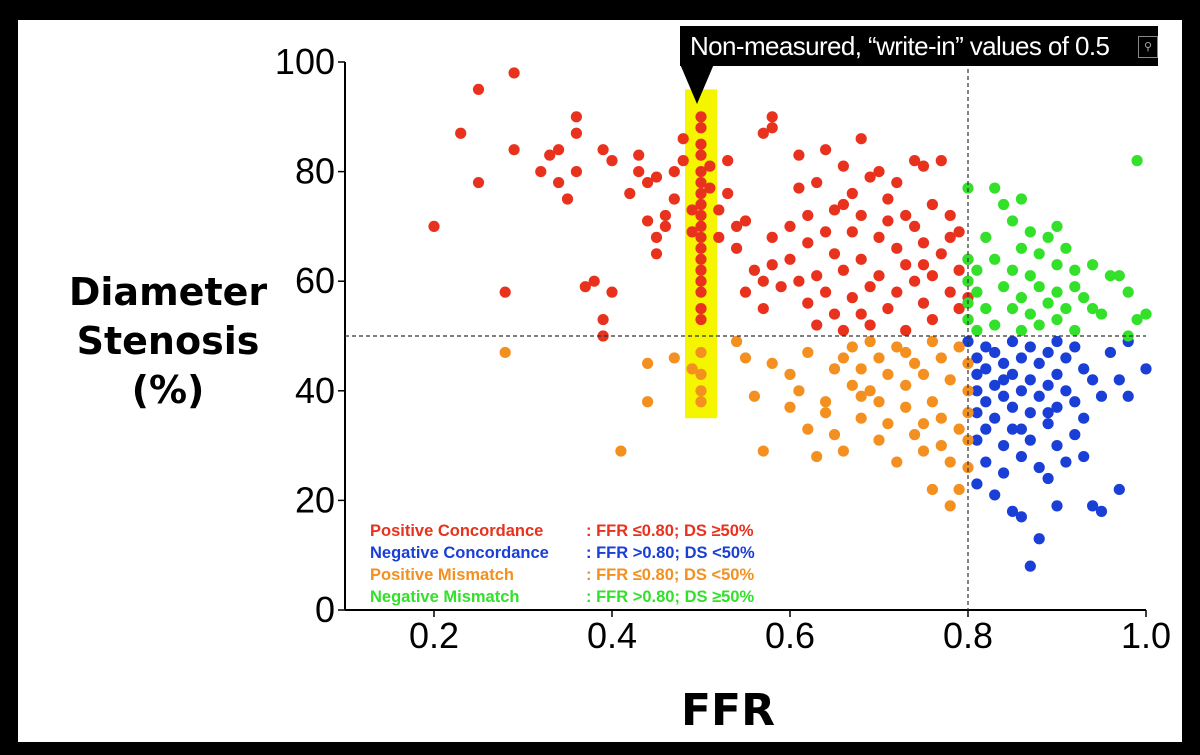  I want to click on expand-icon: ⚲, so click(1148, 47).